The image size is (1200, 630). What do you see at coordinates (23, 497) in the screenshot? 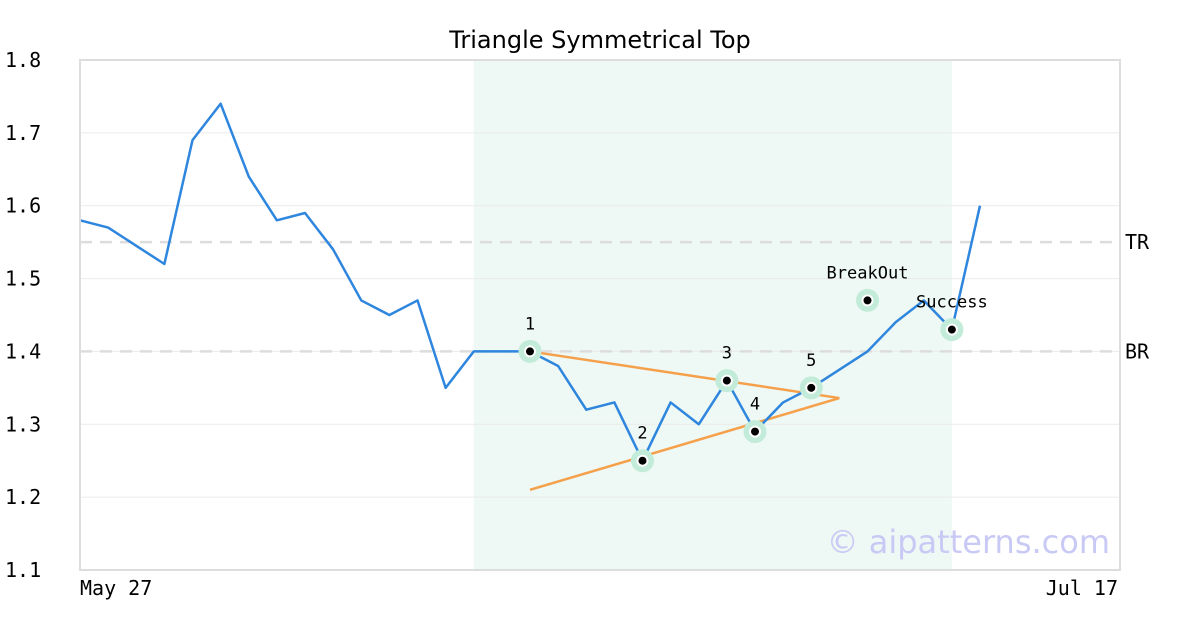
I see `y-tick-label: 1.2` at bounding box center [23, 497].